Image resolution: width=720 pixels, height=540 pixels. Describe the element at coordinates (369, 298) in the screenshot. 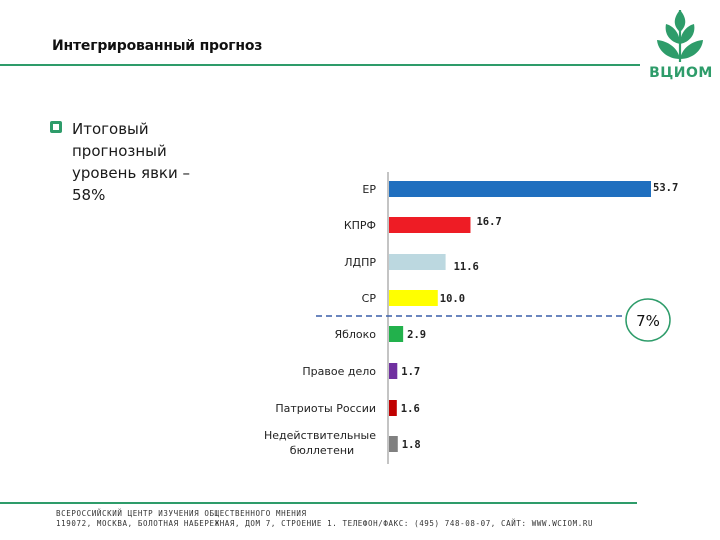

I see `category-label: СР` at that location.